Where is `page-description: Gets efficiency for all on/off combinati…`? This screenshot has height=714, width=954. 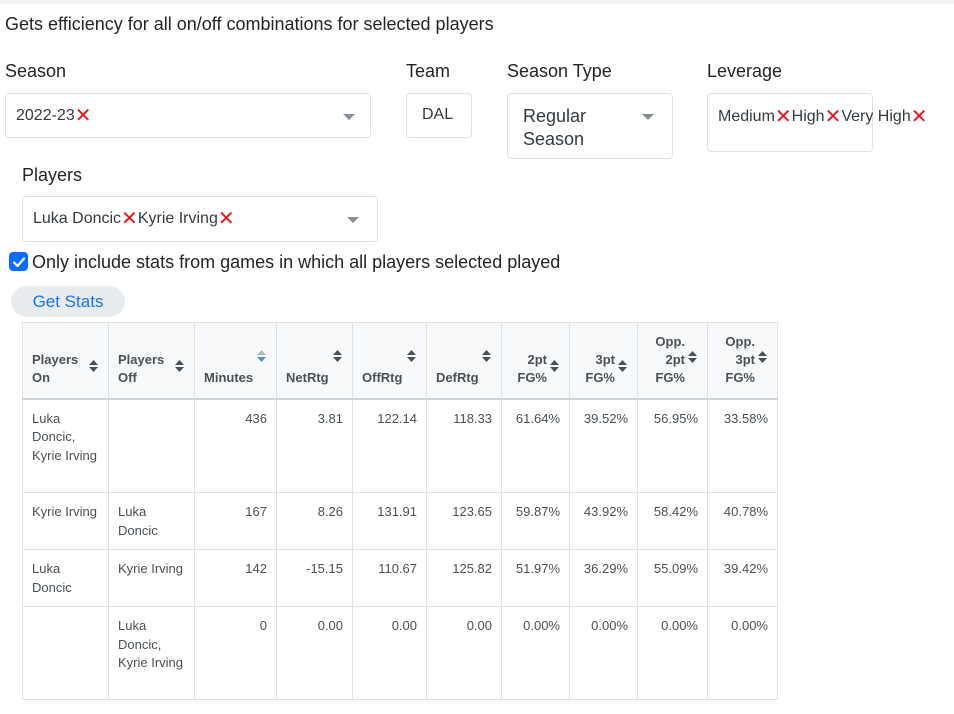 page-description: Gets efficiency for all on/off combinati… is located at coordinates (249, 24).